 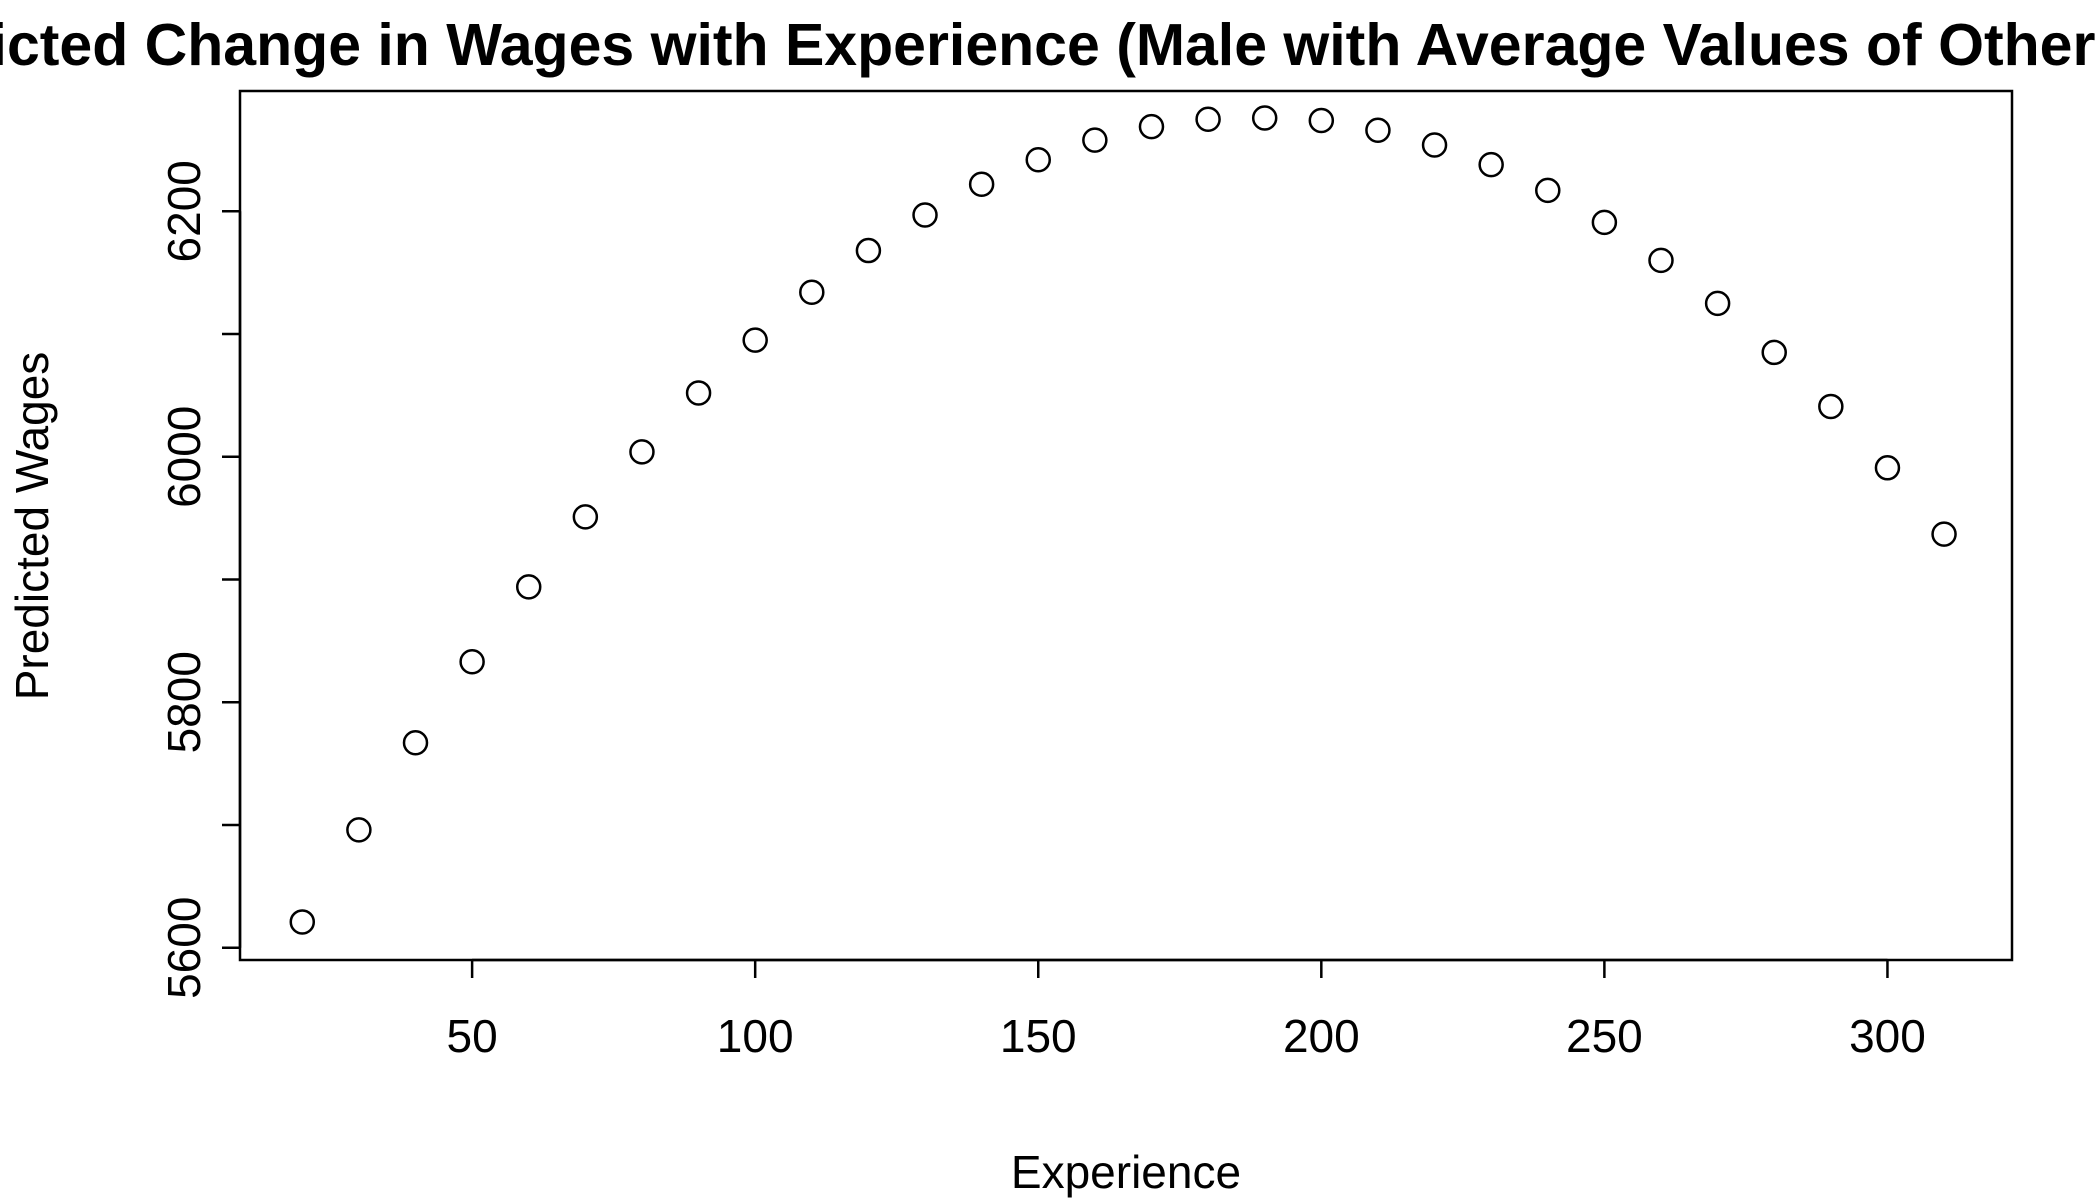 I want to click on y-axis: 5600 5800 6000 6200, so click(x=200, y=579).